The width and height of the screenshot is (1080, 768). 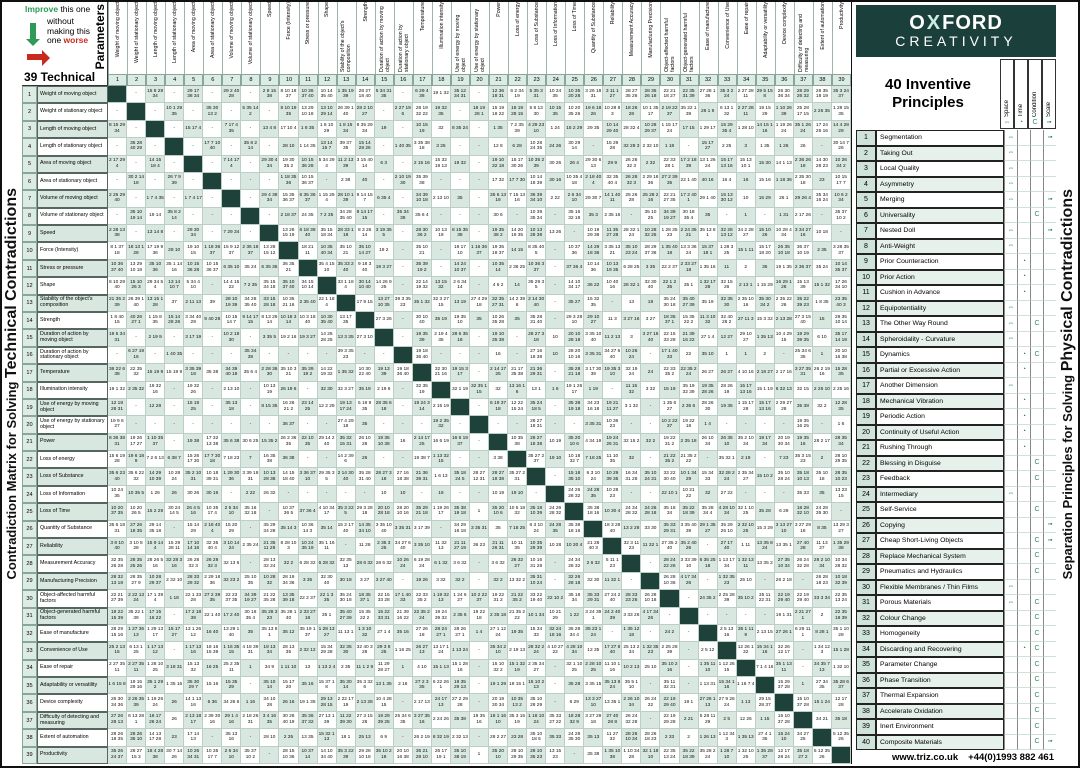 What do you see at coordinates (1049, 94) in the screenshot?
I see `separation-header-scale: Scale ▫▪` at bounding box center [1049, 94].